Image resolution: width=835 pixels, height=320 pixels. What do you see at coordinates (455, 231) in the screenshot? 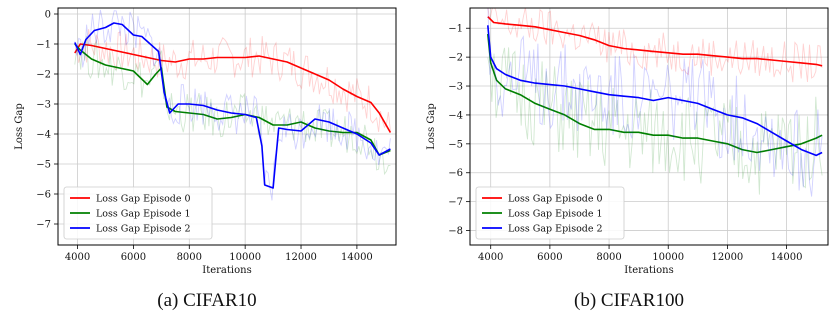
I see `y-tick-label: −8` at bounding box center [455, 231].